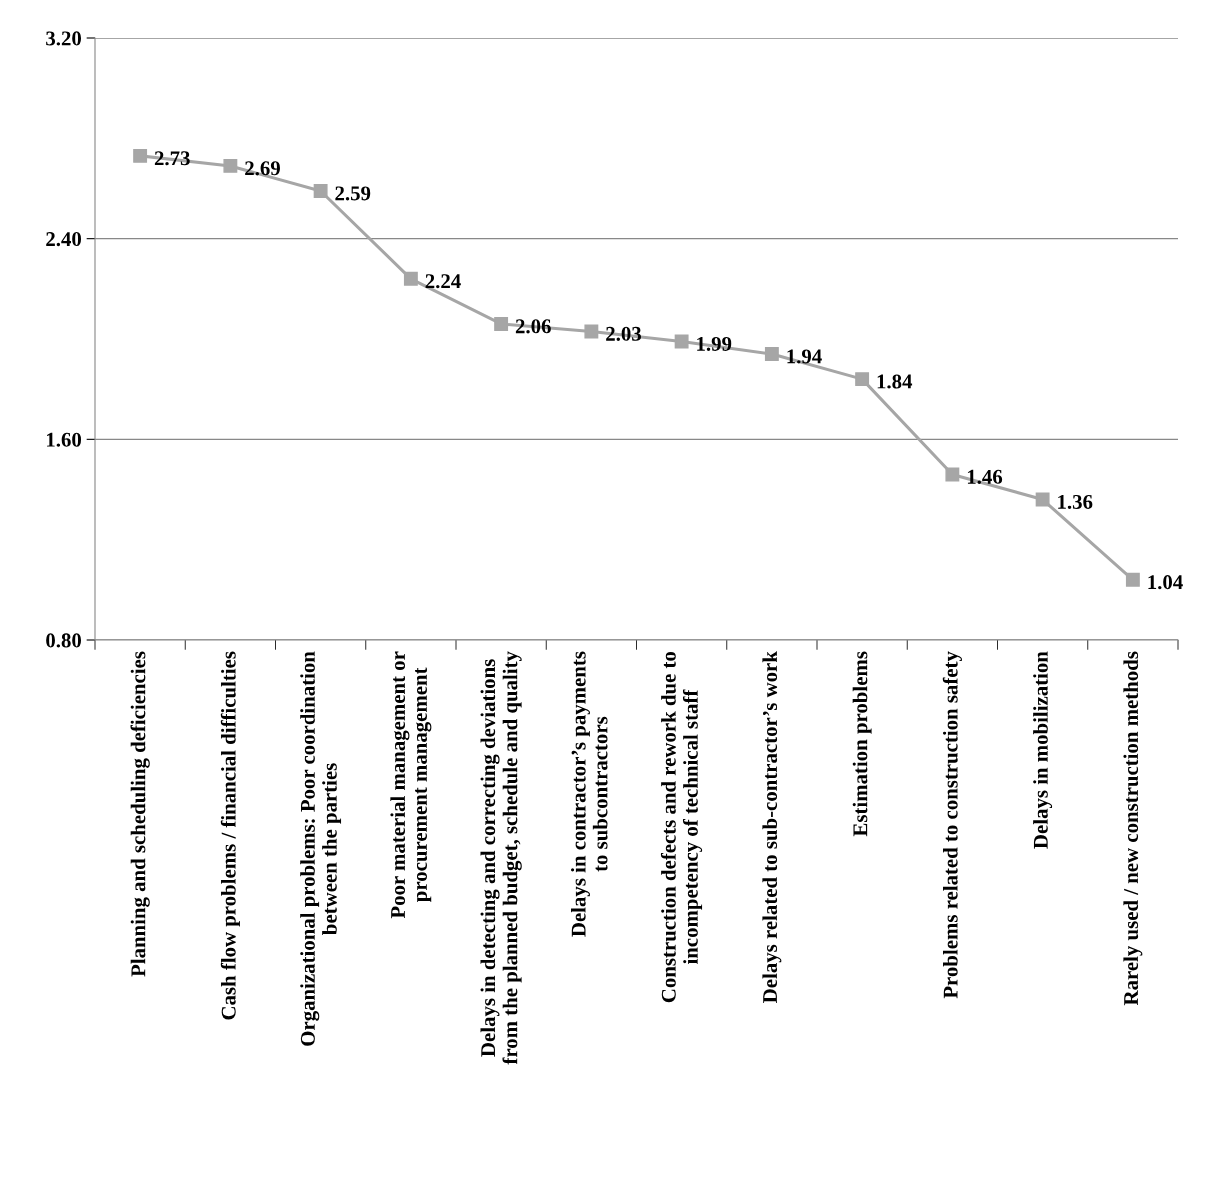  What do you see at coordinates (411, 785) in the screenshot?
I see `x-tick-label: Poor material management or procurement management` at bounding box center [411, 785].